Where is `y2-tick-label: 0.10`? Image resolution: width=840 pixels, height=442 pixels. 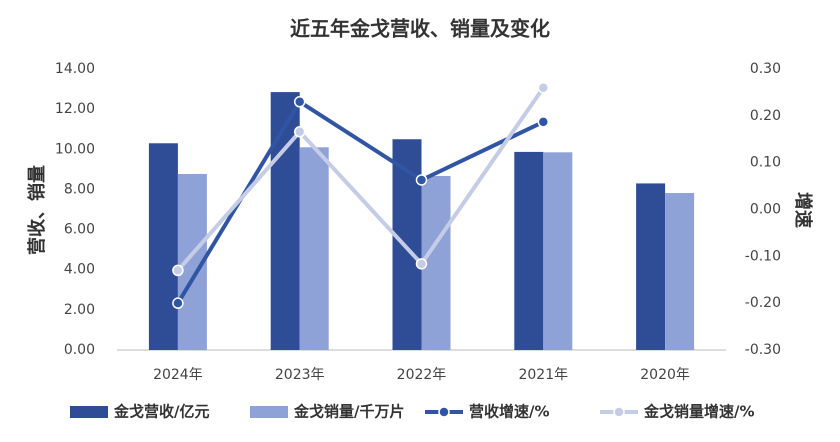
y2-tick-label: 0.10 is located at coordinates (765, 163).